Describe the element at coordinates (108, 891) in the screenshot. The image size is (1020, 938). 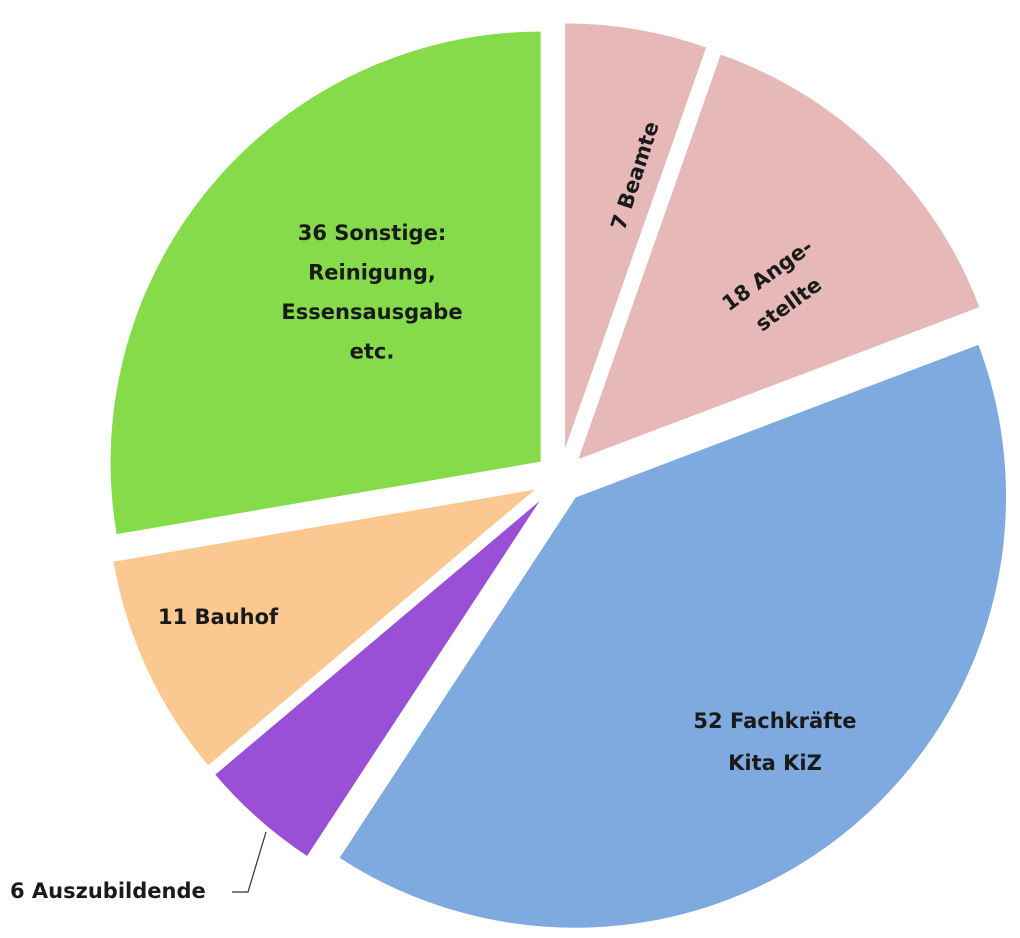
I see `data-label: 6 Auszubildende` at that location.